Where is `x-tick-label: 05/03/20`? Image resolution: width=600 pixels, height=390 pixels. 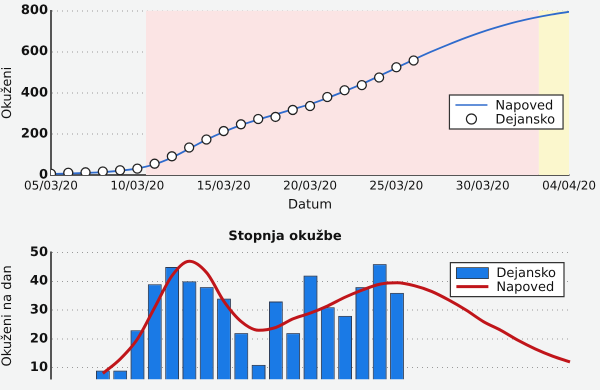 x-tick-label: 05/03/20 is located at coordinates (51, 185).